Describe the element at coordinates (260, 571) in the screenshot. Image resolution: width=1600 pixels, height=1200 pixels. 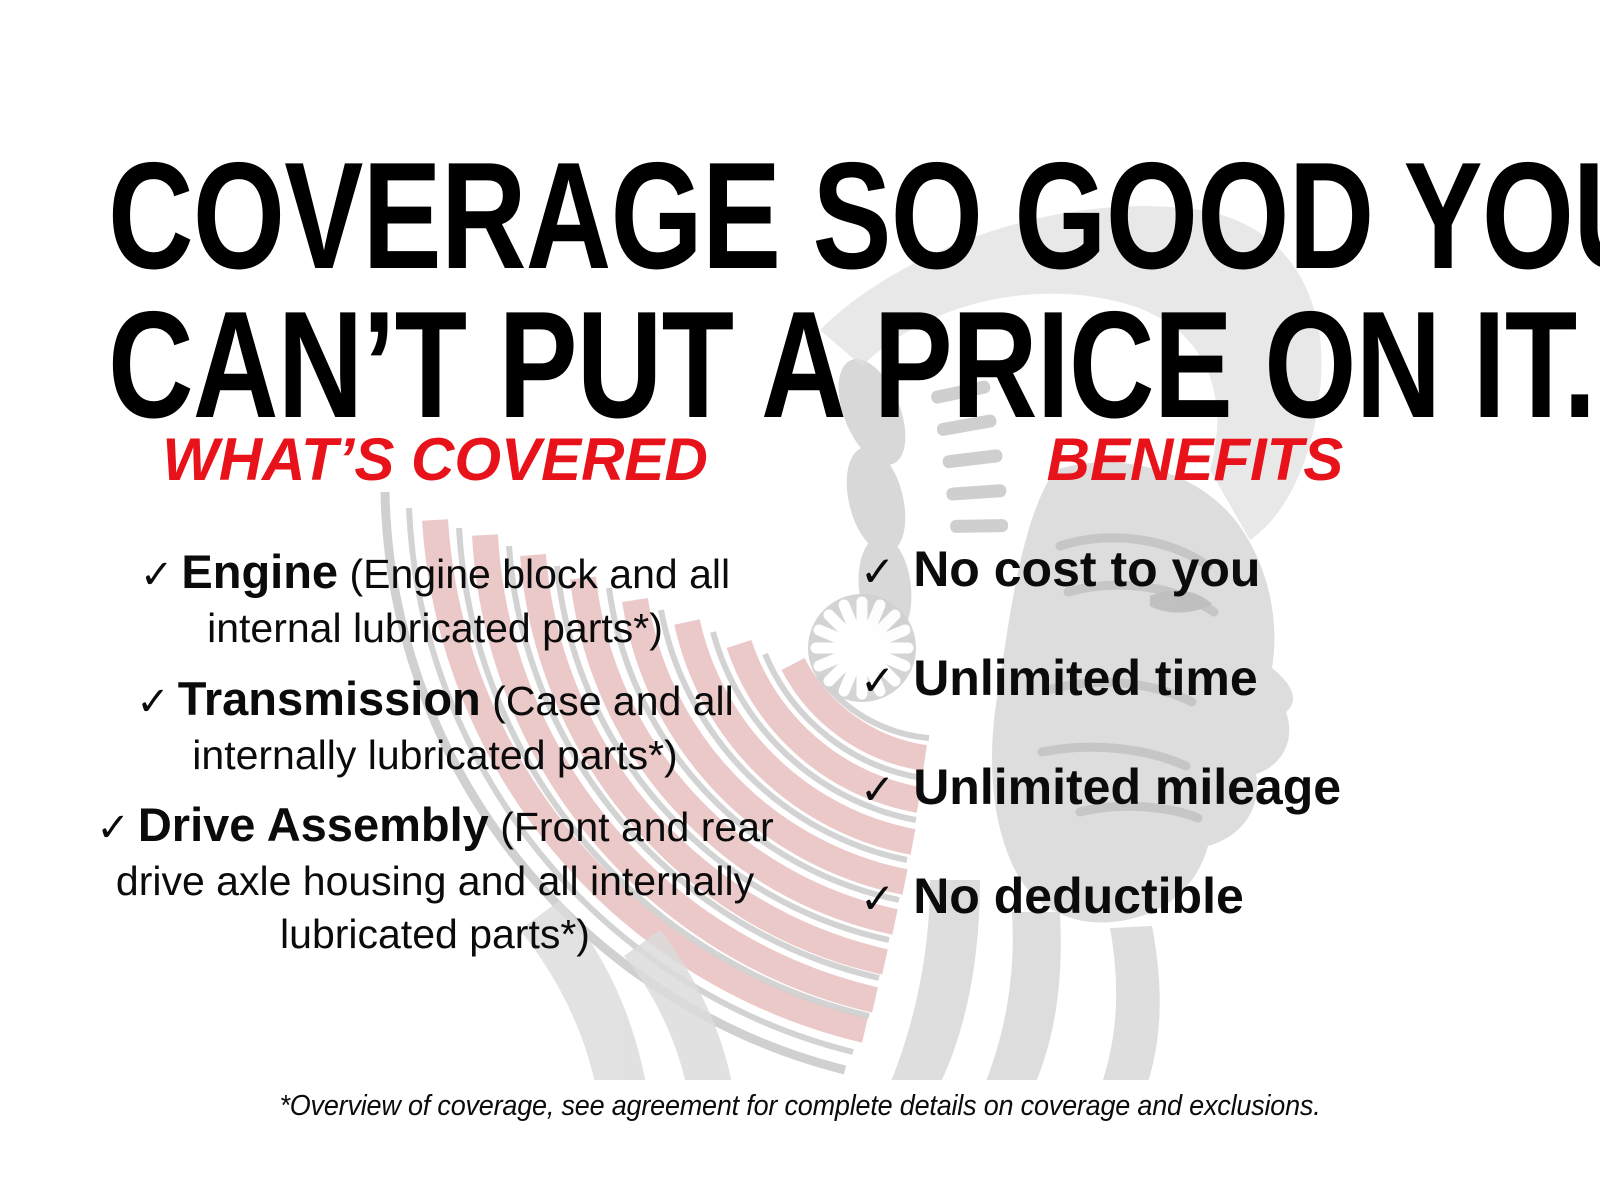
I see `covered-item-term: Engine` at that location.